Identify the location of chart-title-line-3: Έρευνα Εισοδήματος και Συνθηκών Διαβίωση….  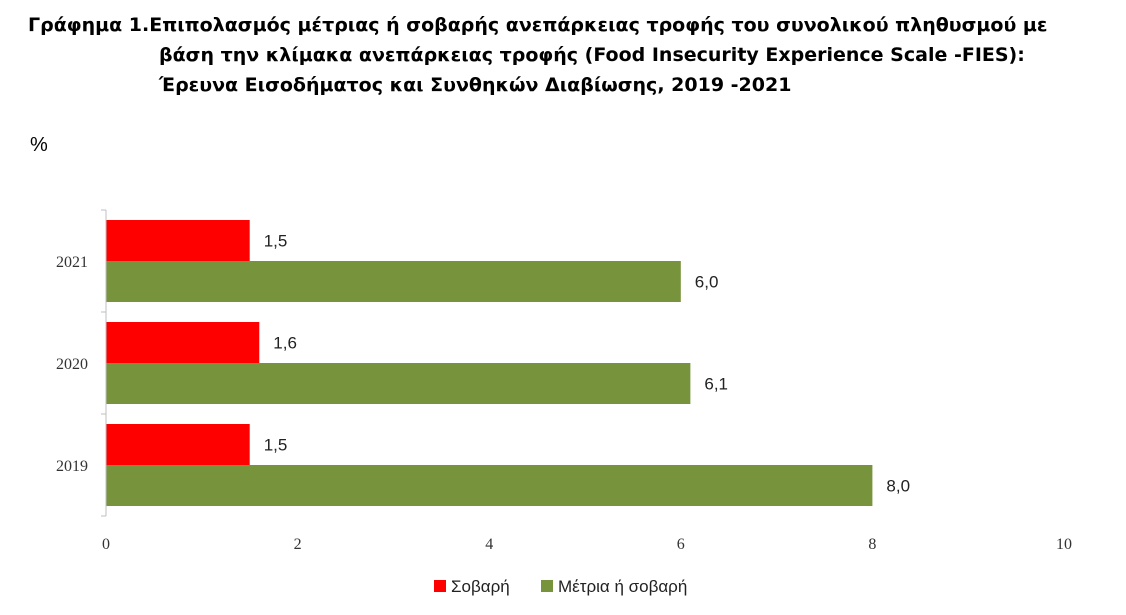
(475, 85).